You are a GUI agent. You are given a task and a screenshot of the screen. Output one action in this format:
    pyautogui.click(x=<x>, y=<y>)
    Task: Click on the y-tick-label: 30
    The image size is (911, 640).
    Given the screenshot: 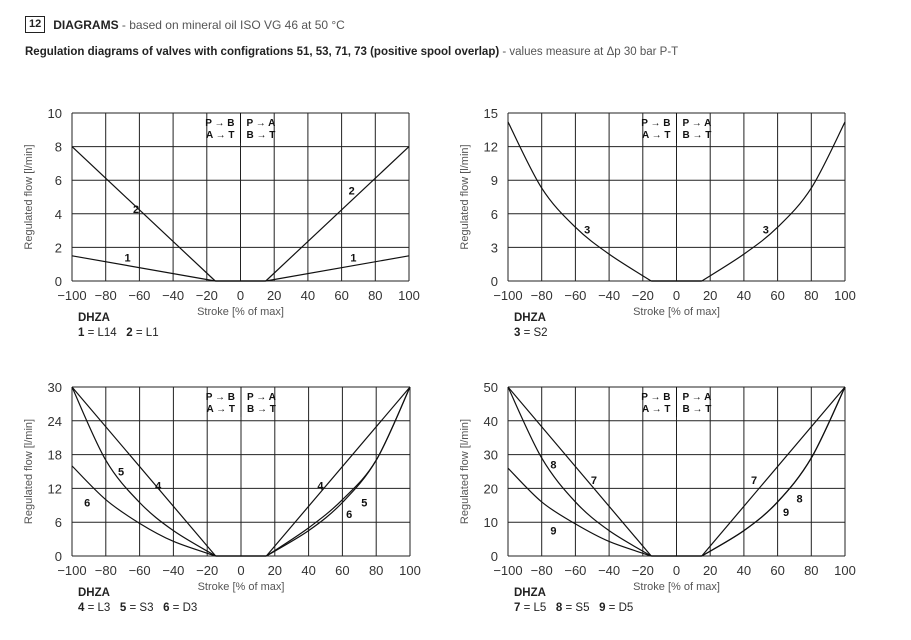 What is the action you would take?
    pyautogui.click(x=55, y=387)
    